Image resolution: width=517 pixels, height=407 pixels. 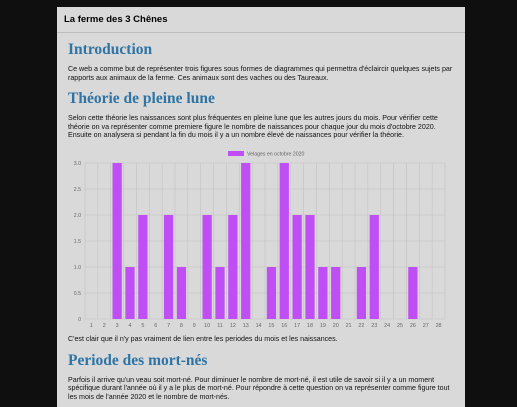 I want to click on x-tick-label: 11, so click(x=220, y=326).